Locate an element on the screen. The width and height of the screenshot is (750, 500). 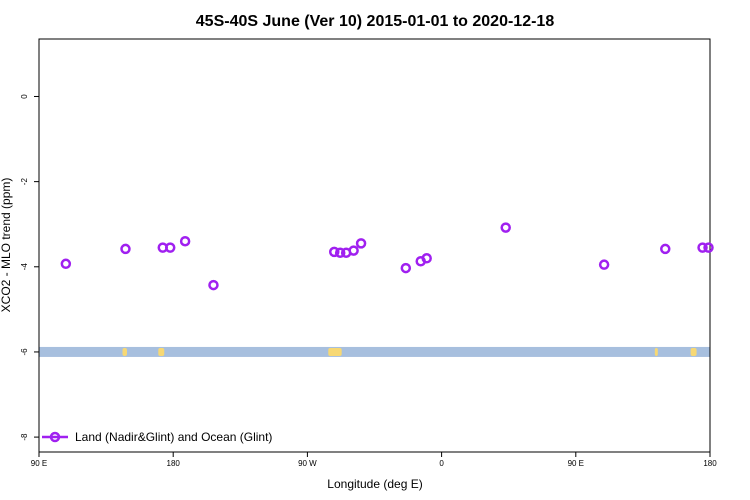
x-axis-label: Longitude (deg E) is located at coordinates (374, 484).